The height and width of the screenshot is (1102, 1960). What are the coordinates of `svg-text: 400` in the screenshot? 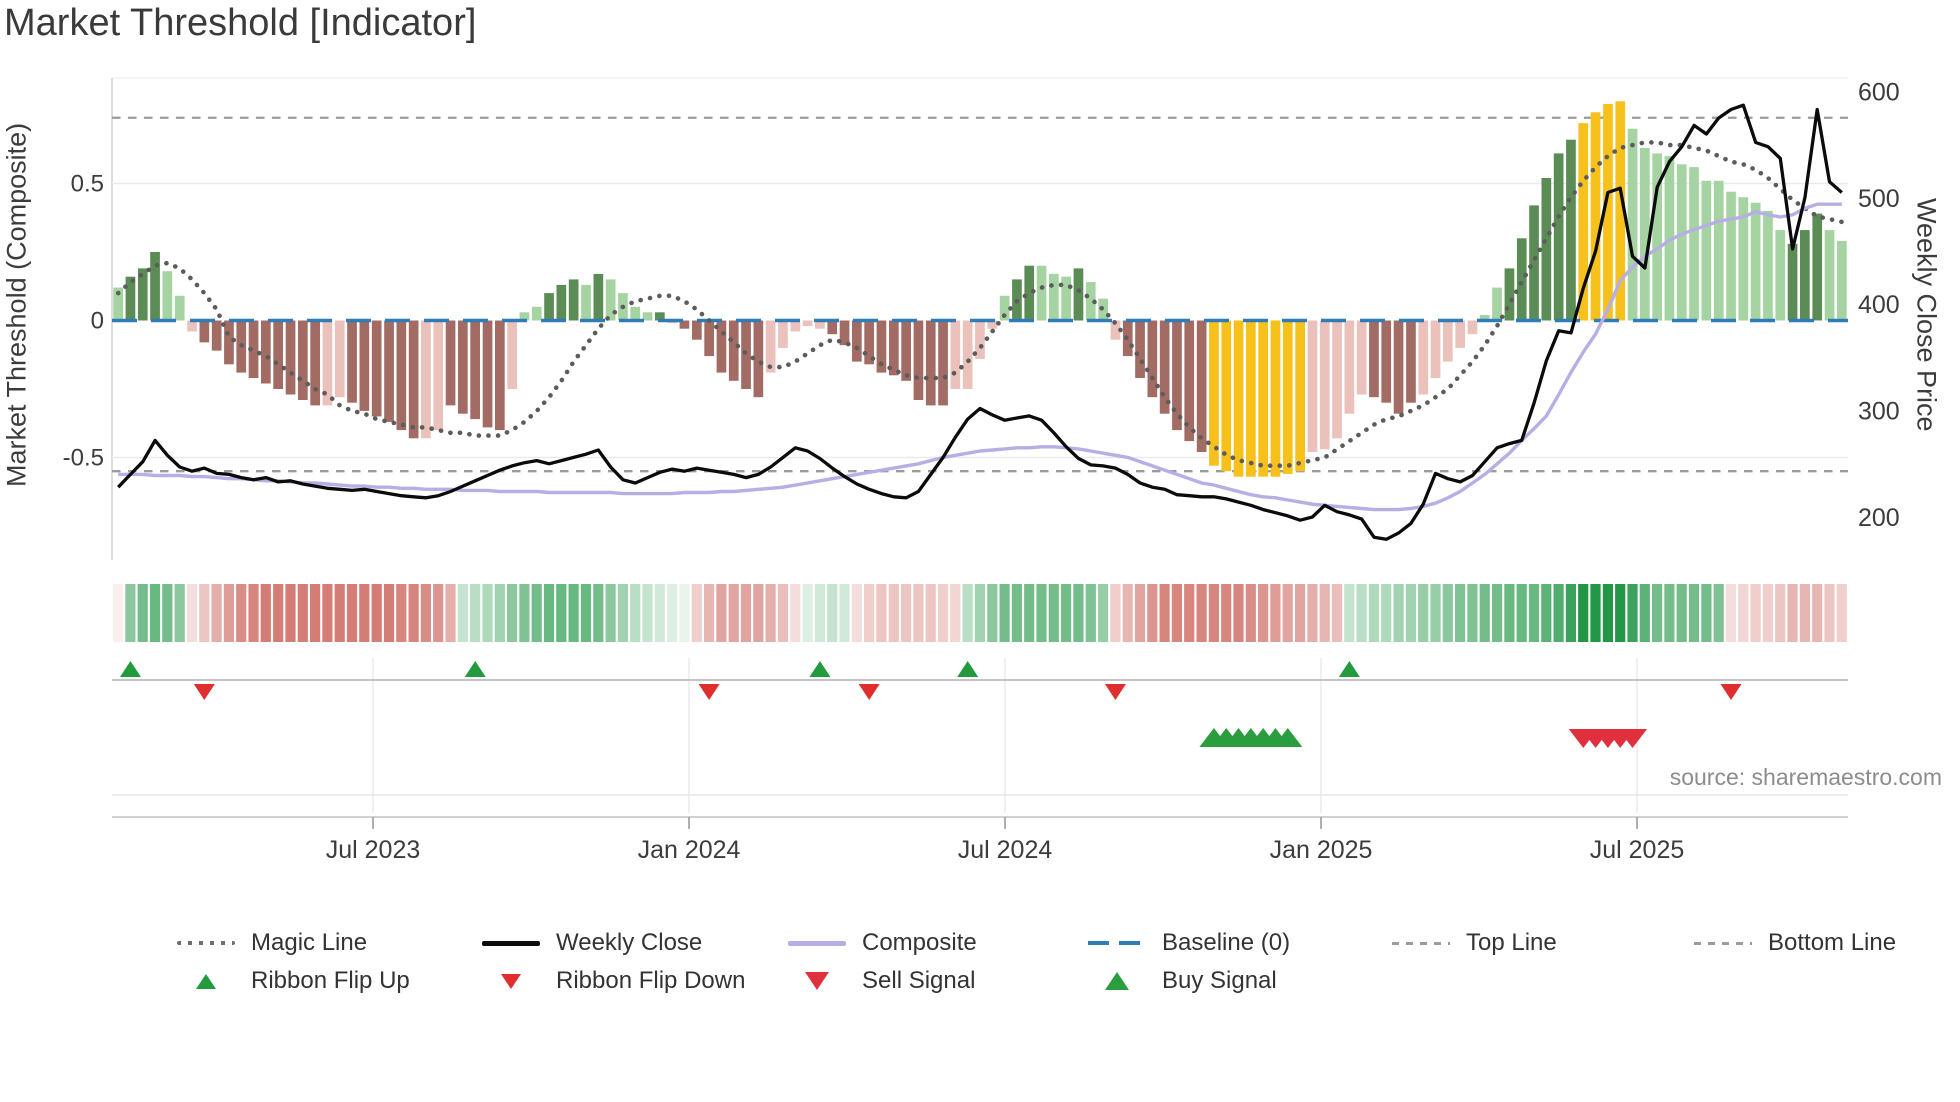 It's located at (1879, 305).